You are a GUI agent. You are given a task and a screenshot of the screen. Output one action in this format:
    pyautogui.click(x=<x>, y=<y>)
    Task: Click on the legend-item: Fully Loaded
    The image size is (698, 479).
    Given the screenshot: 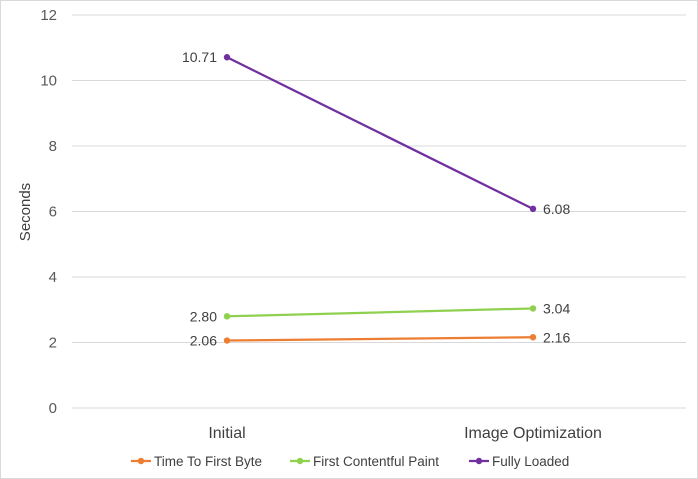 What is the action you would take?
    pyautogui.click(x=519, y=461)
    